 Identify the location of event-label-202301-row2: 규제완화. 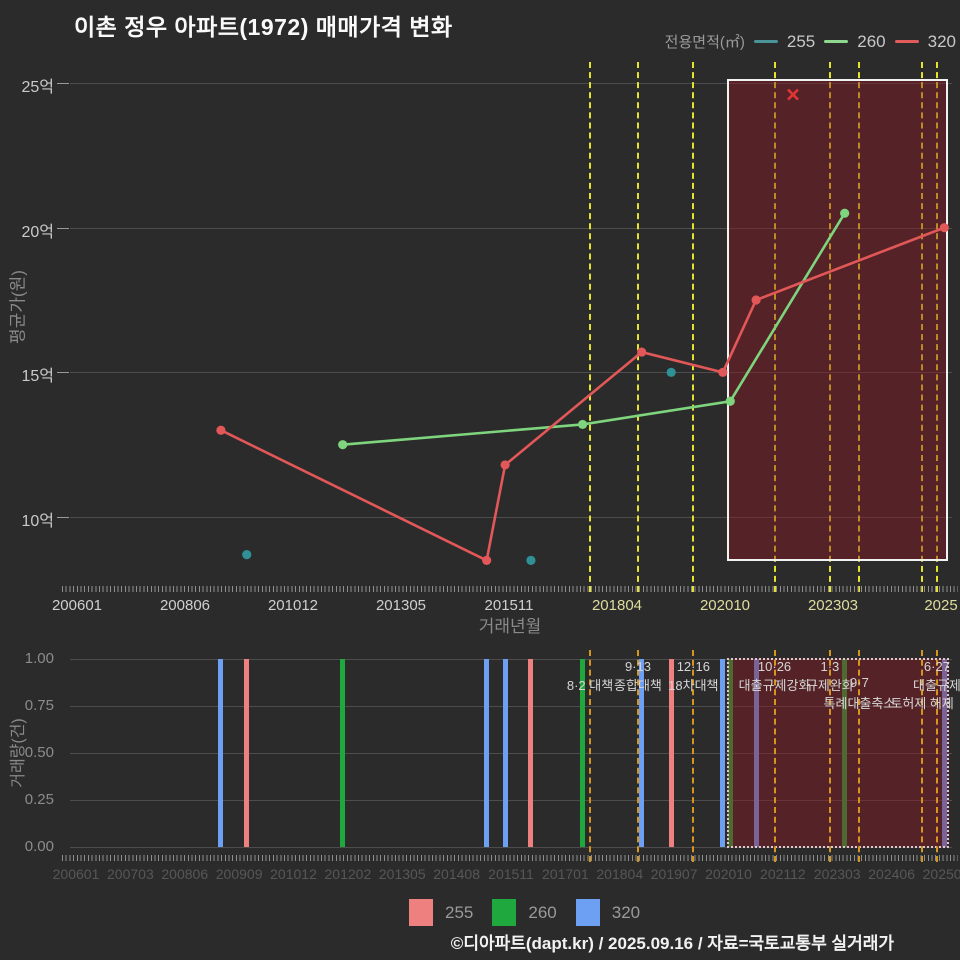
(829, 685).